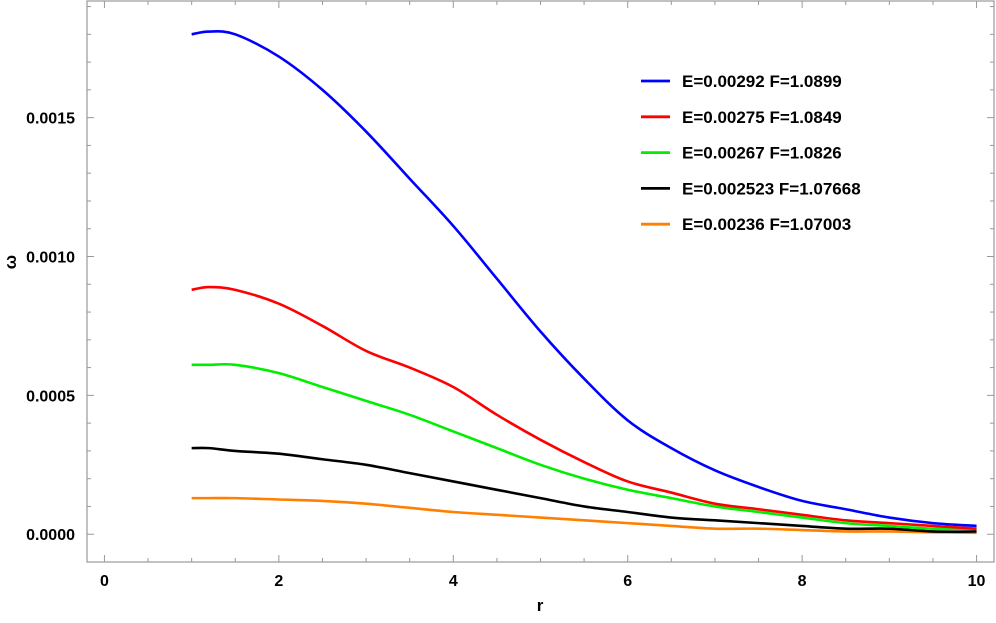 The image size is (996, 623). What do you see at coordinates (762, 117) in the screenshot?
I see `legend-label: E=0.00275 F=1.0849` at bounding box center [762, 117].